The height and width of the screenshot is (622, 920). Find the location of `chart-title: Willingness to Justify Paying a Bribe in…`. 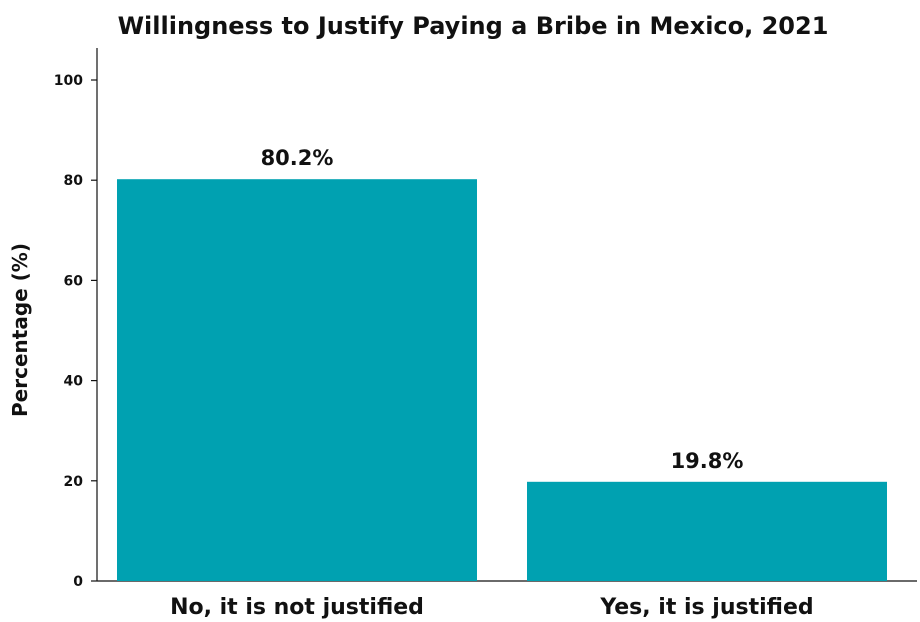

chart-title: Willingness to Justify Paying a Bribe in… is located at coordinates (473, 26).